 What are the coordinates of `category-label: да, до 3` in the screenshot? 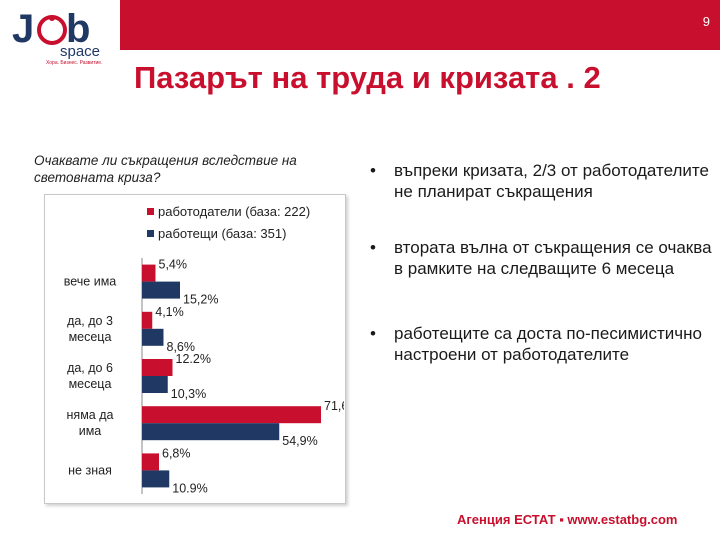 It's located at (90, 321).